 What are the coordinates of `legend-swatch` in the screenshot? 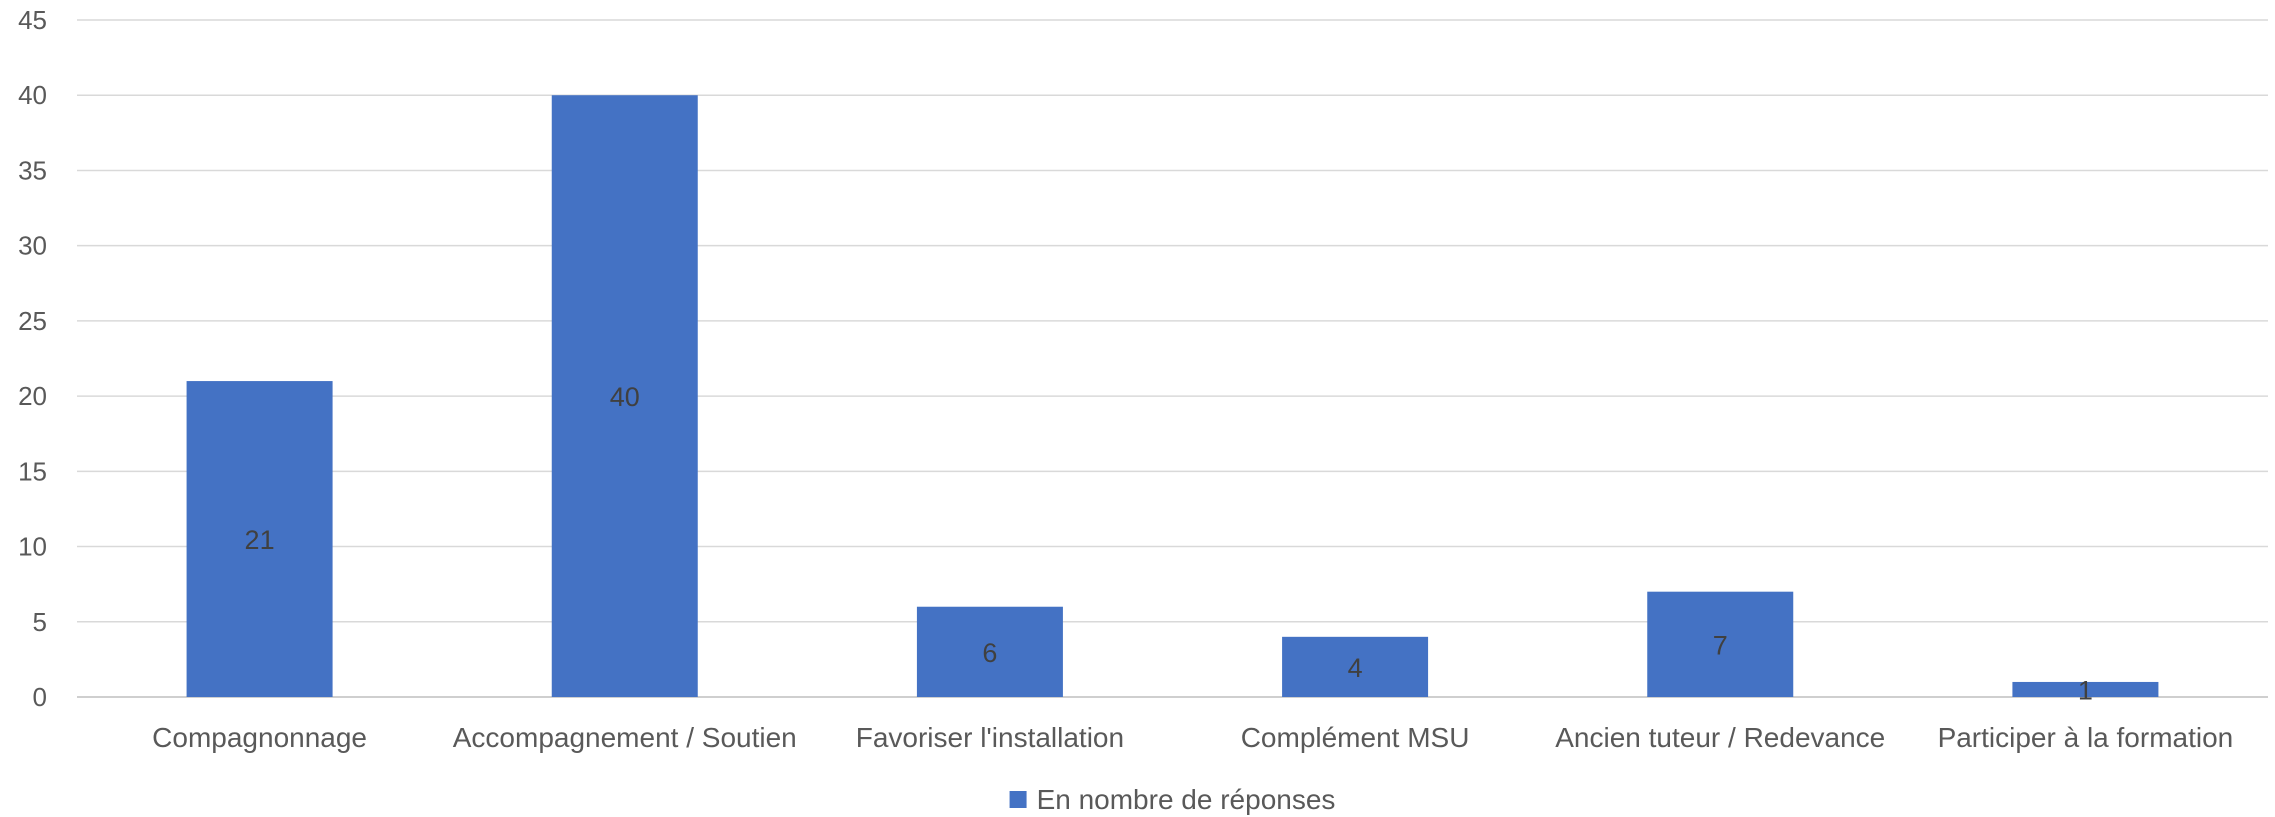 It's located at (1018, 799).